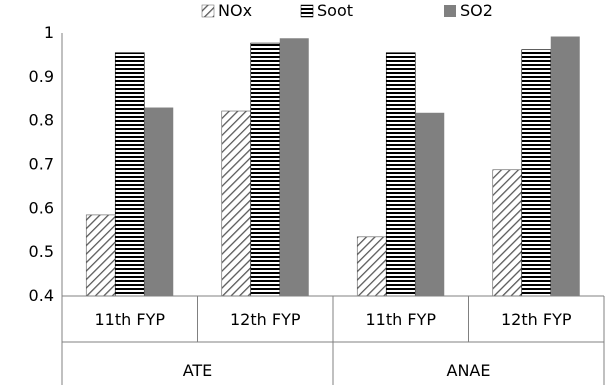 This screenshot has height=385, width=608. What do you see at coordinates (450, 11) in the screenshot?
I see `legend-swatch-so2` at bounding box center [450, 11].